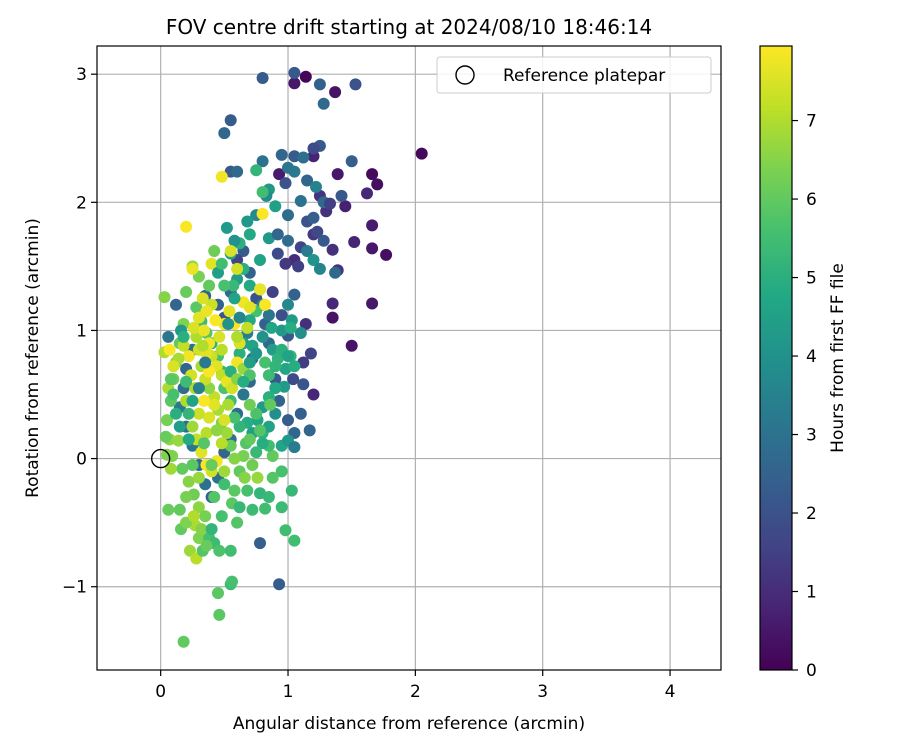 Image resolution: width=900 pixels, height=750 pixels. I want to click on legend-box, so click(574, 75).